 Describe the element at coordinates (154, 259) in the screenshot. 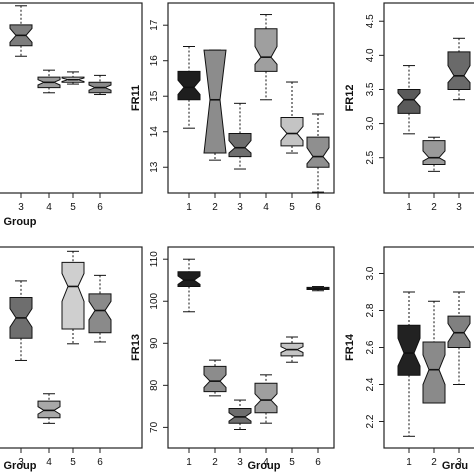

I see `y-tick-label: 110` at that location.